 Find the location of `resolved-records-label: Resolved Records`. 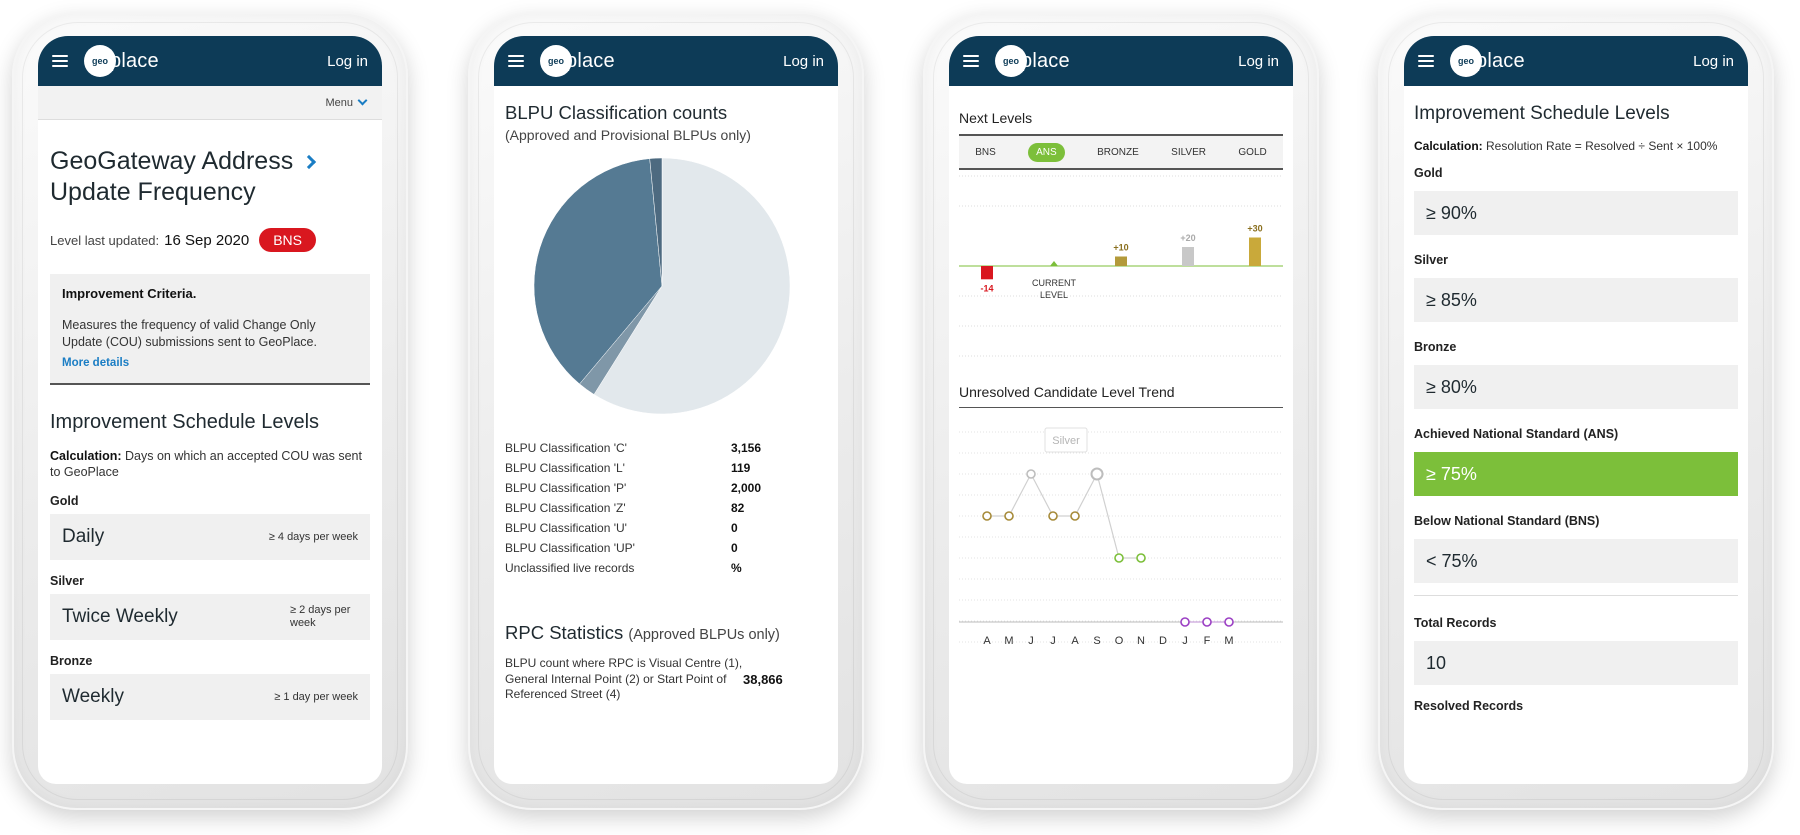

resolved-records-label: Resolved Records is located at coordinates (1469, 706).